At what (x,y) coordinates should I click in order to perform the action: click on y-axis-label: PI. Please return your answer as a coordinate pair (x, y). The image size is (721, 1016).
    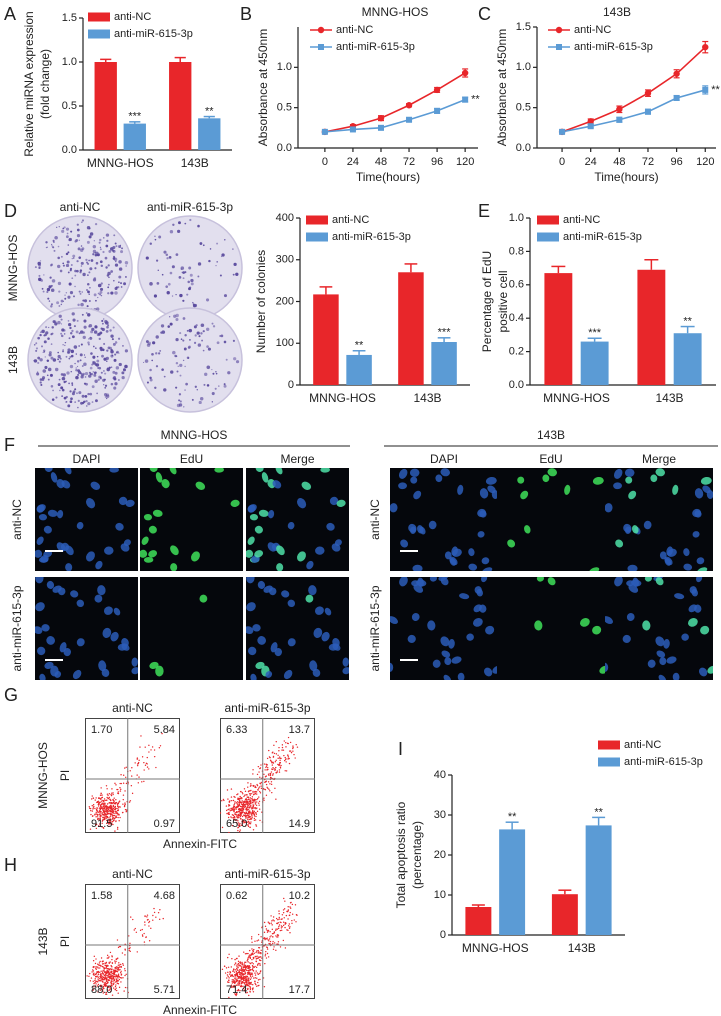
    Looking at the image, I should click on (65, 941).